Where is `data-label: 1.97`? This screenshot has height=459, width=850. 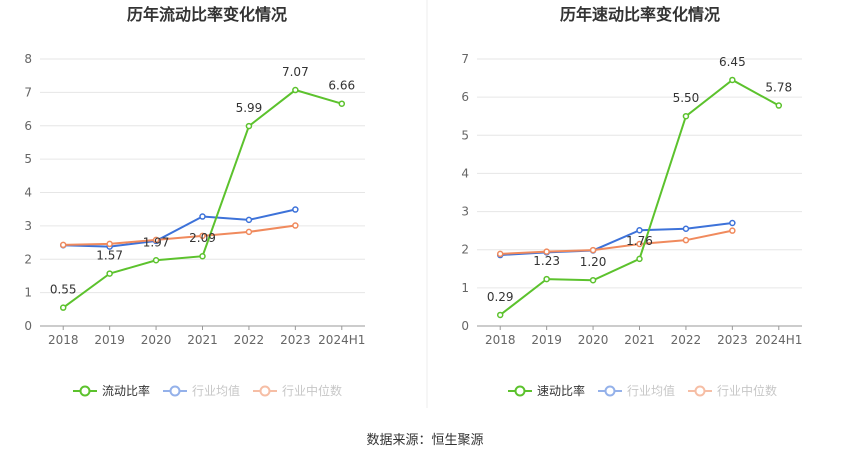
data-label: 1.97 is located at coordinates (156, 242).